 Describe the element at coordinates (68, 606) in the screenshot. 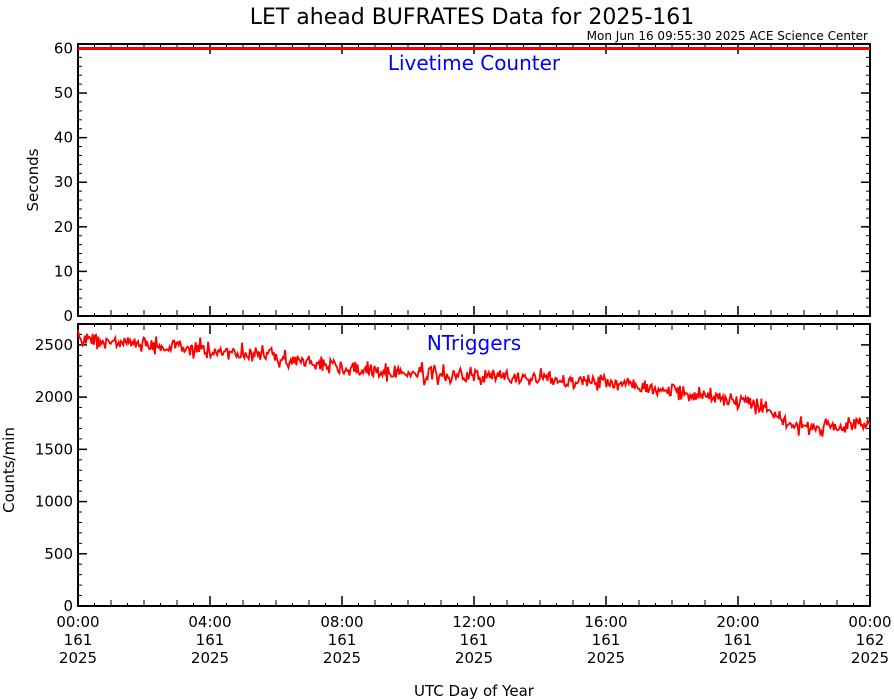

I see `ntriggers-ytick-label: 0` at that location.